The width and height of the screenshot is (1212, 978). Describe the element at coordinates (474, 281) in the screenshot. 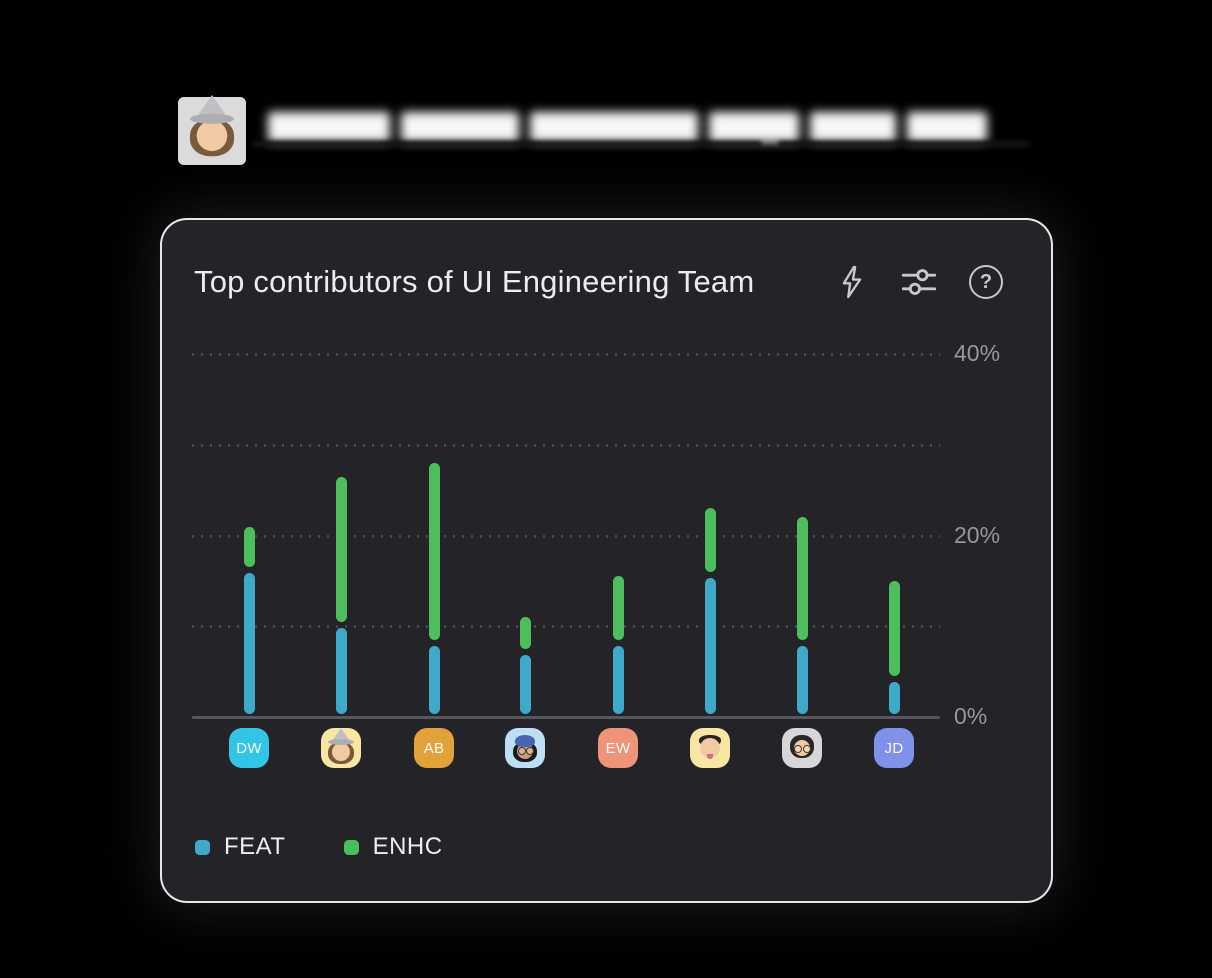

I see `chart-title: Top contributors of UI Engineering Team` at that location.